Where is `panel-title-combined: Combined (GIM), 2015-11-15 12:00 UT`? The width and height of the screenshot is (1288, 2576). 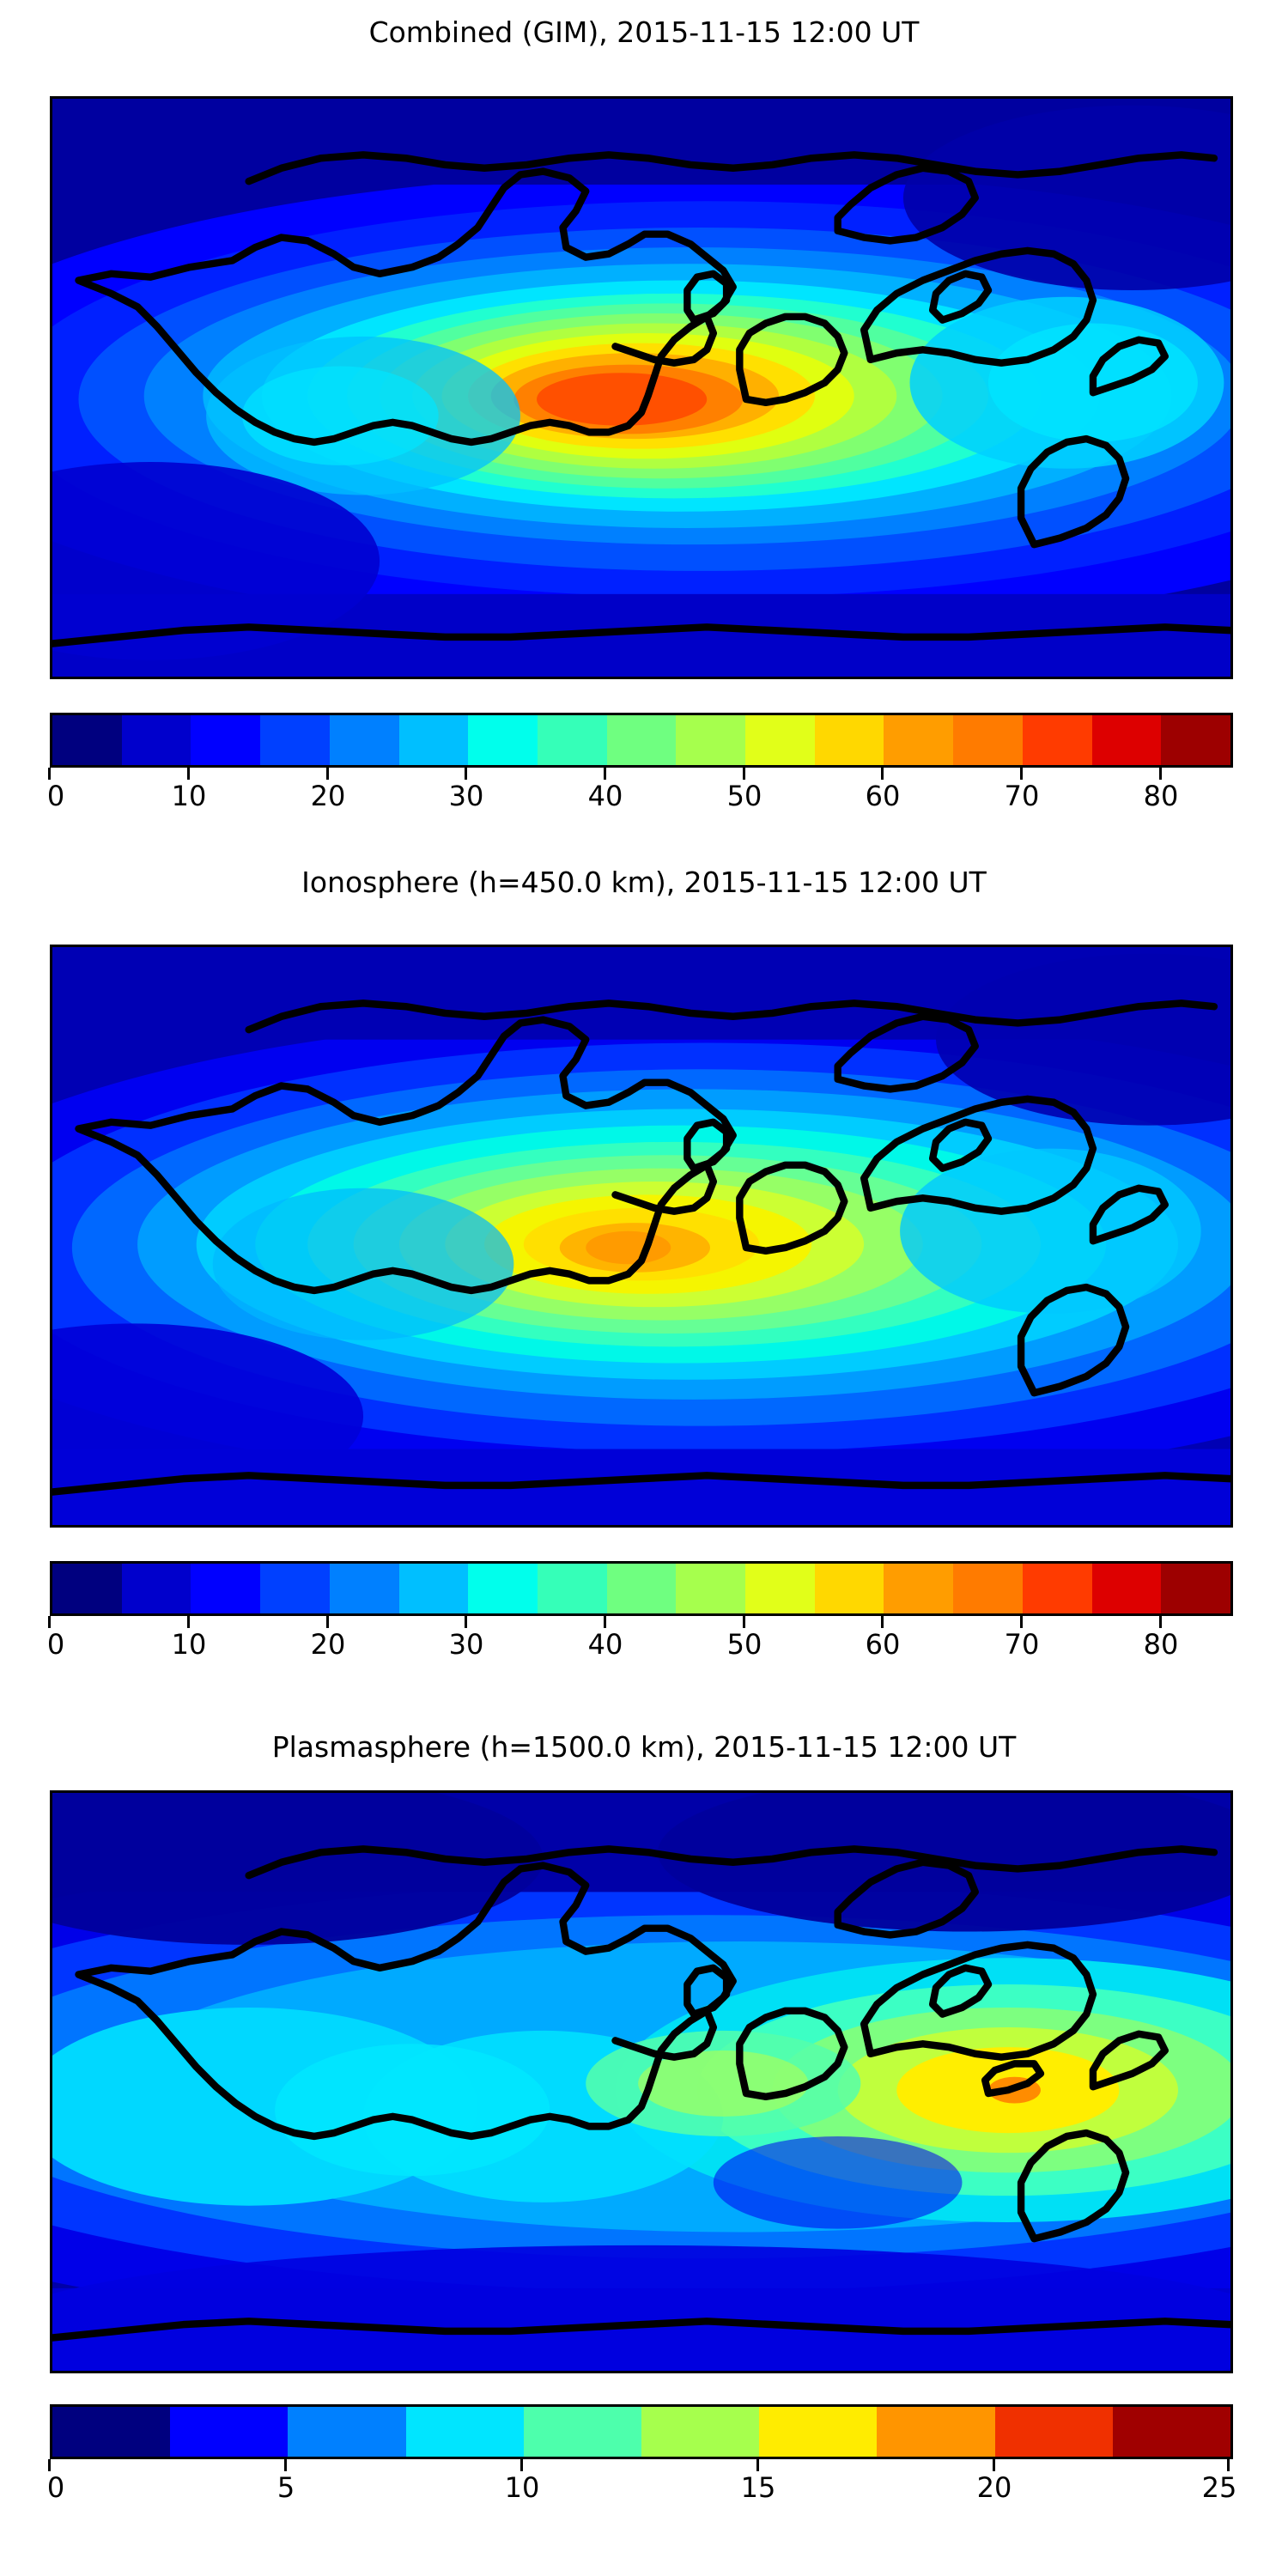 panel-title-combined: Combined (GIM), 2015-11-15 12:00 UT is located at coordinates (644, 32).